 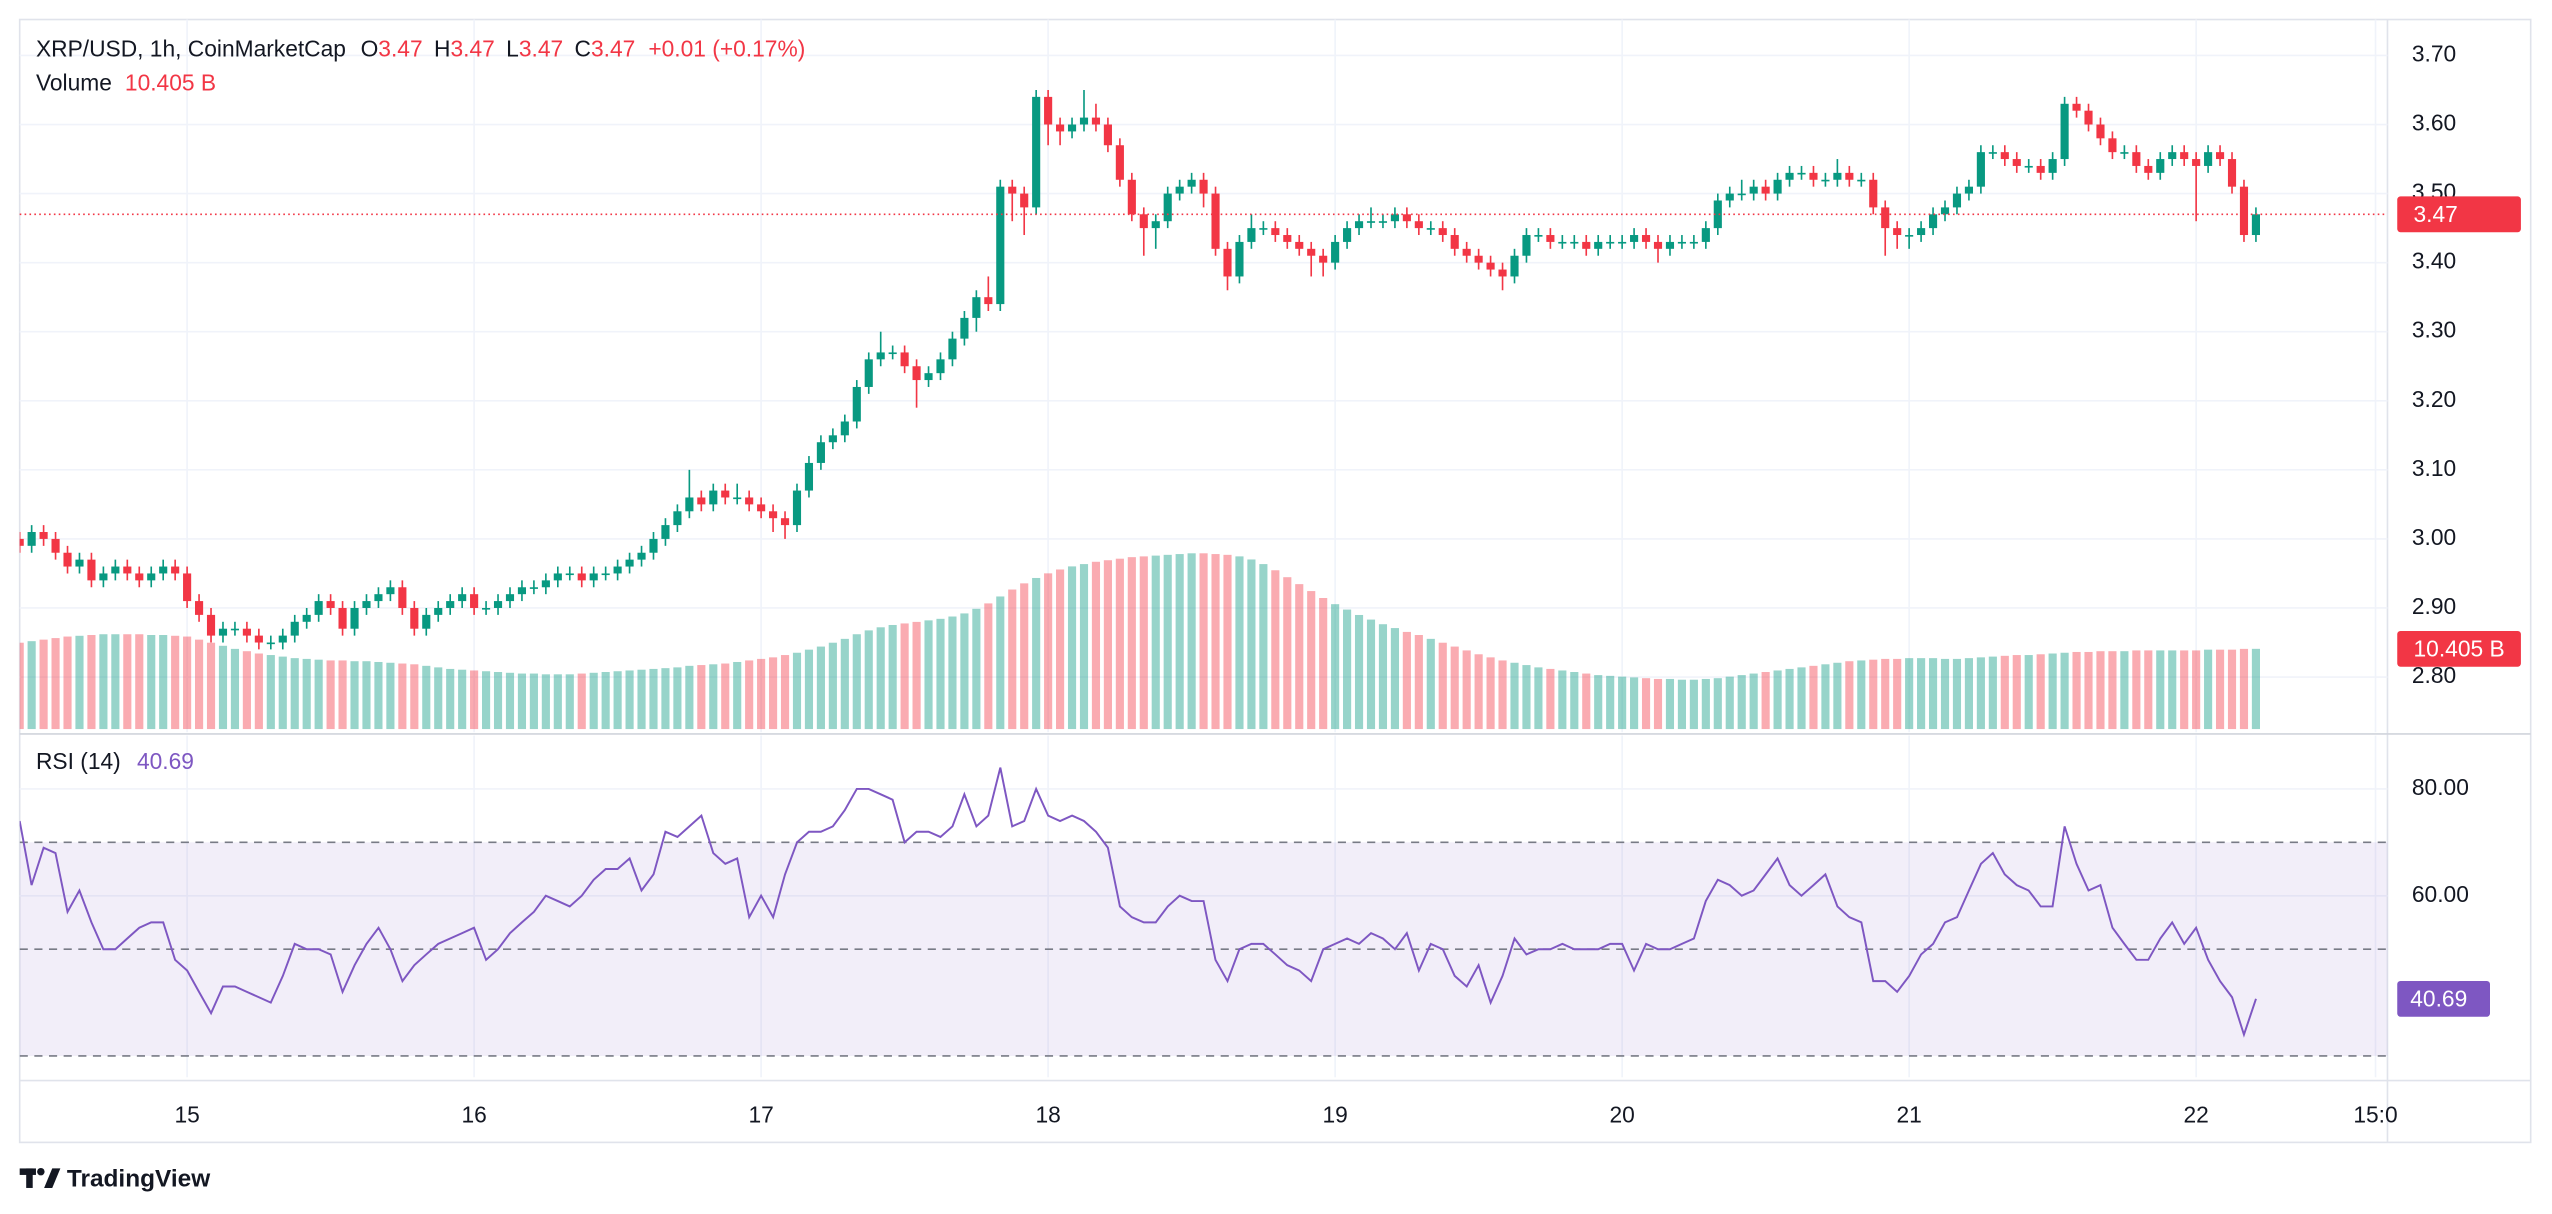 What do you see at coordinates (2434, 606) in the screenshot?
I see `y-tick-label: 2.90` at bounding box center [2434, 606].